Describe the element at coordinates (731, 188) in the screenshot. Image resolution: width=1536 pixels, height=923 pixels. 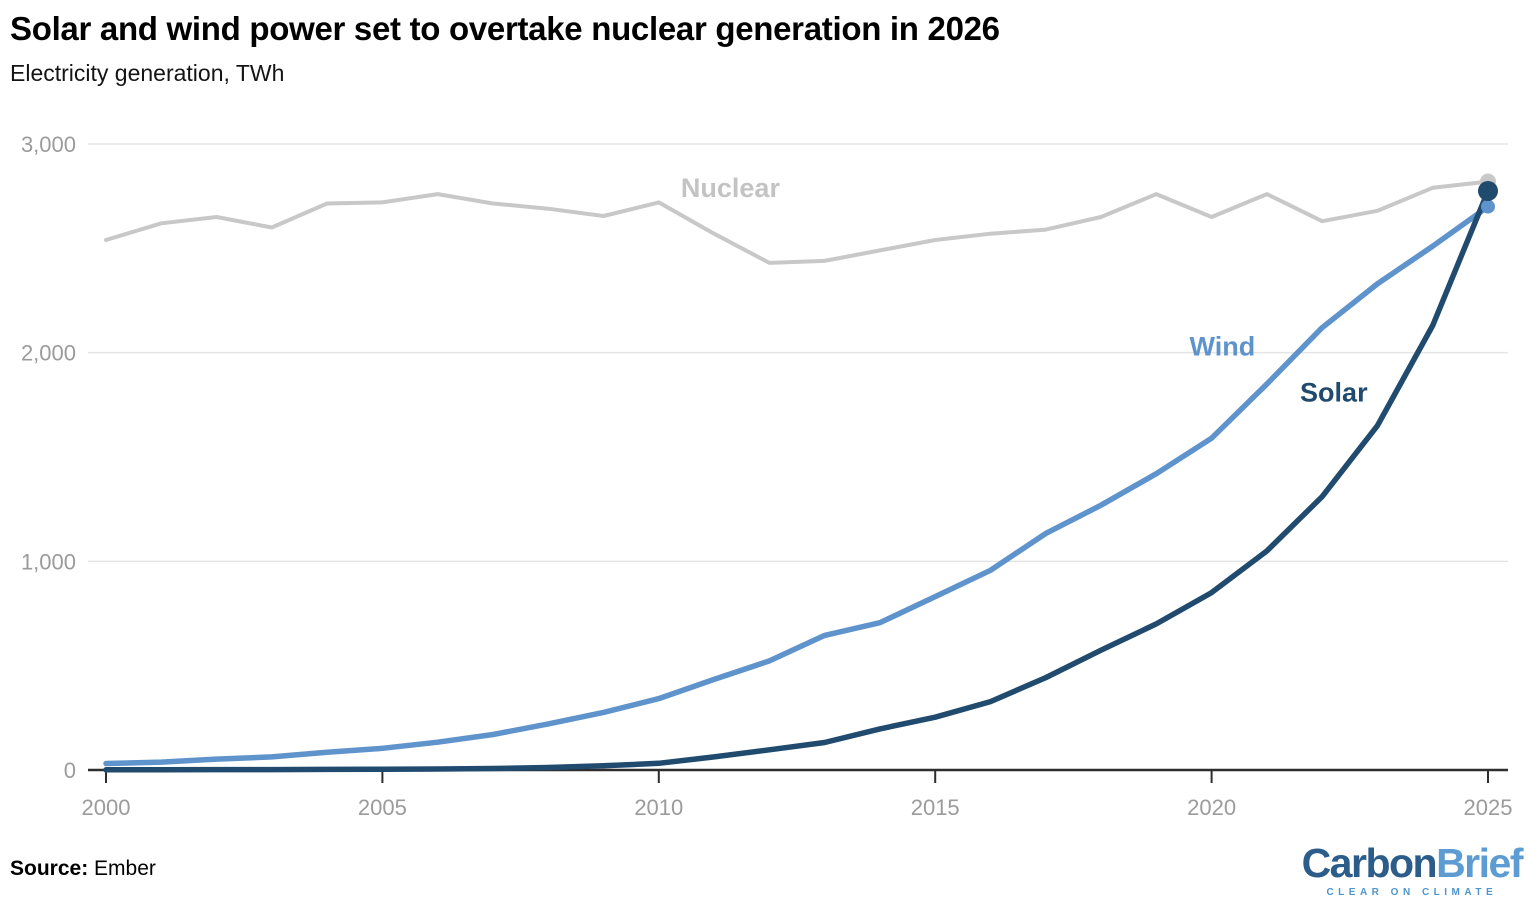
I see `series-label-nuclear: Nuclear` at that location.